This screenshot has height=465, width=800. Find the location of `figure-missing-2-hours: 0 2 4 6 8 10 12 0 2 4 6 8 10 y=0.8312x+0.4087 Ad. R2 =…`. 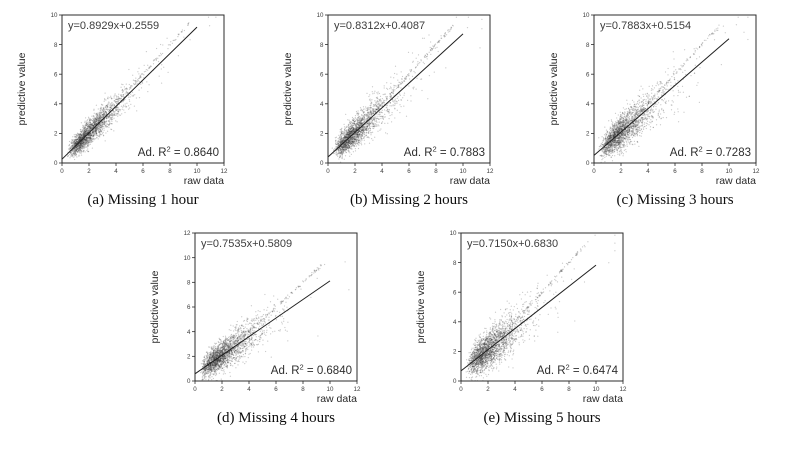

figure-missing-2-hours: 0 2 4 6 8 10 12 0 2 4 6 8 10 y=0.8312x+0.4087 Ad. R2 =… is located at coordinates (400, 107).